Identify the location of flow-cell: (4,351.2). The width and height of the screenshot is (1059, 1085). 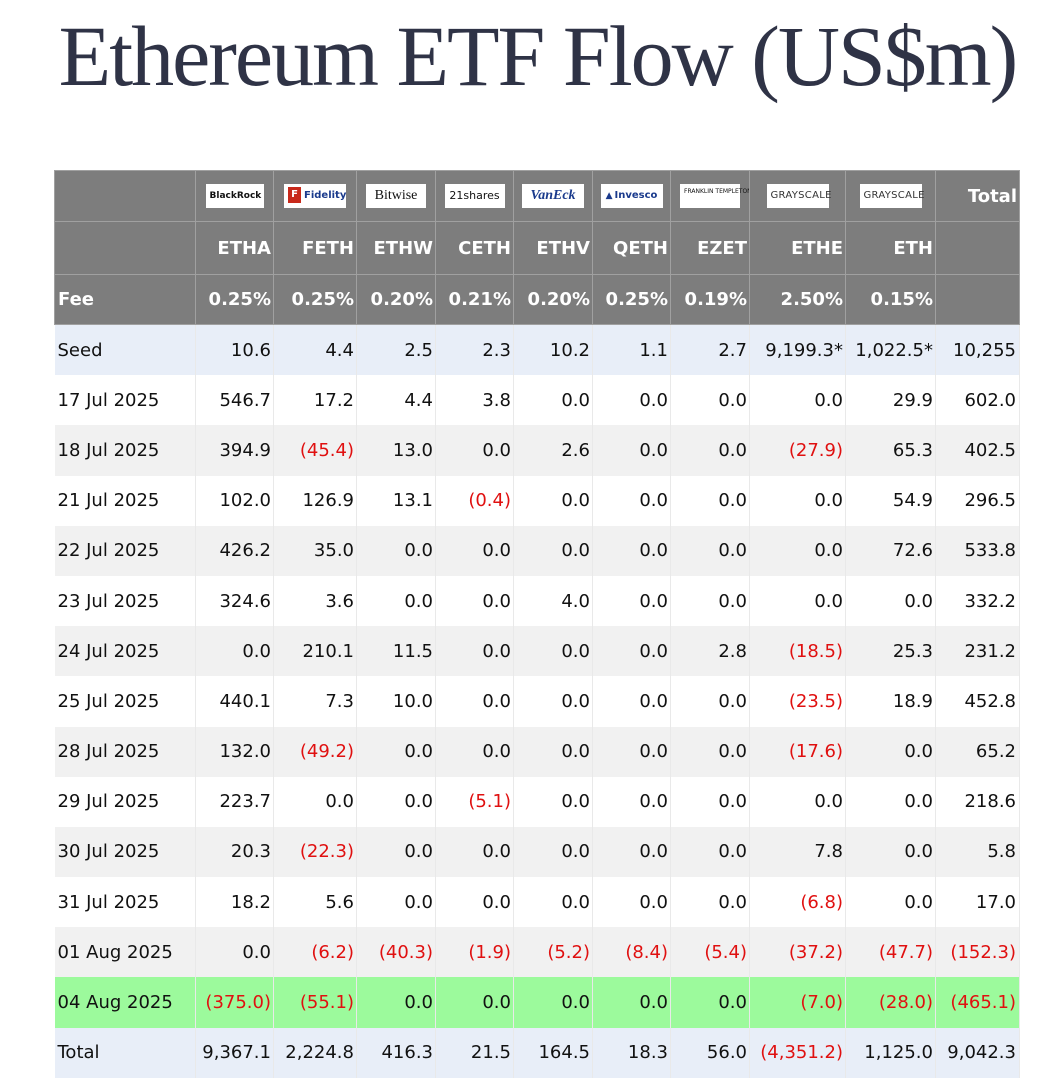
(797, 1052).